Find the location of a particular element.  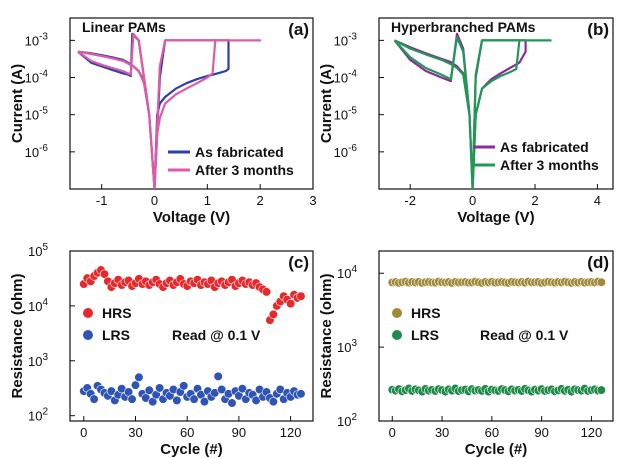

y-tick-exponent: -3 is located at coordinates (43, 36).